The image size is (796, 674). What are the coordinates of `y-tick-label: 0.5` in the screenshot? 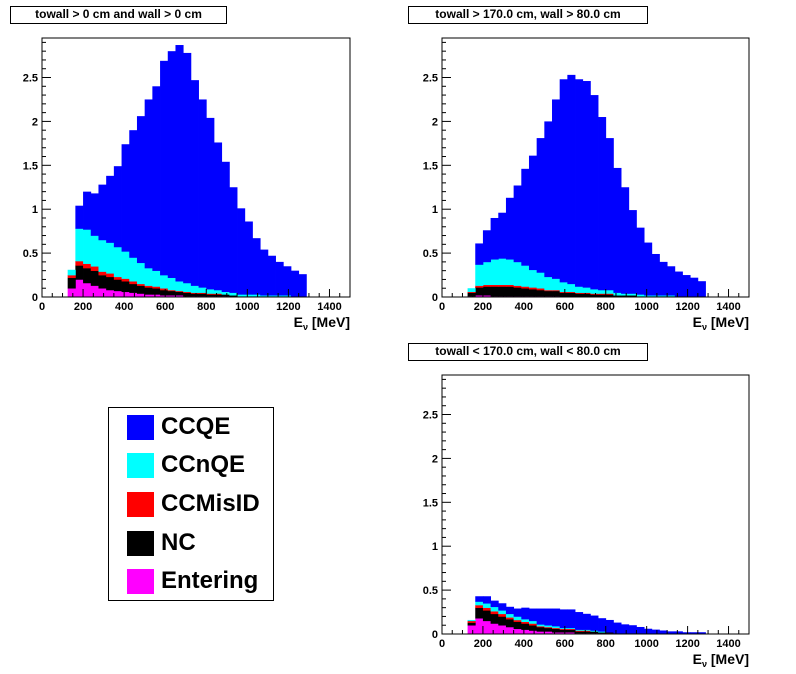 It's located at (430, 591).